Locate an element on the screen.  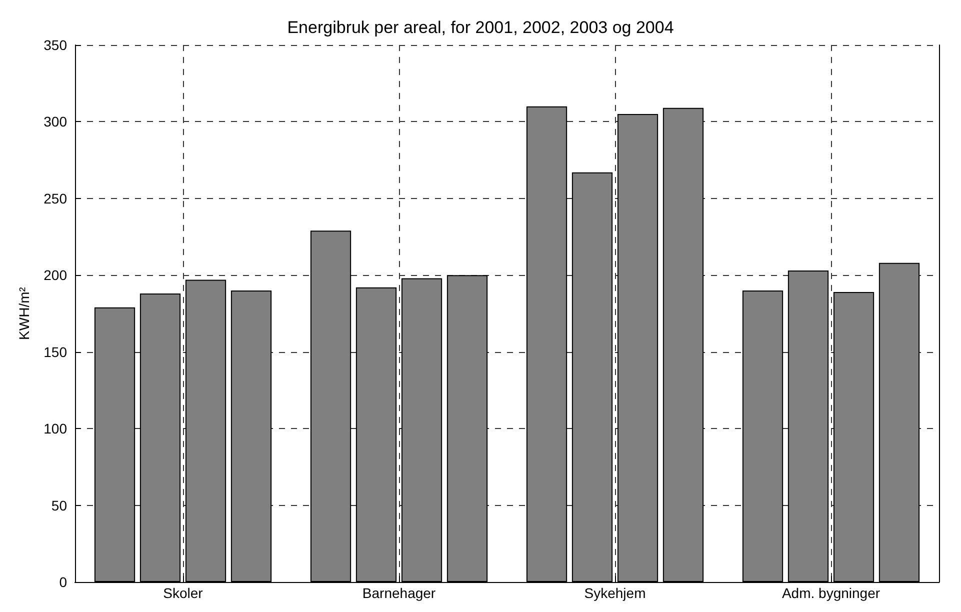
x-tick-label: Skoler is located at coordinates (183, 593).